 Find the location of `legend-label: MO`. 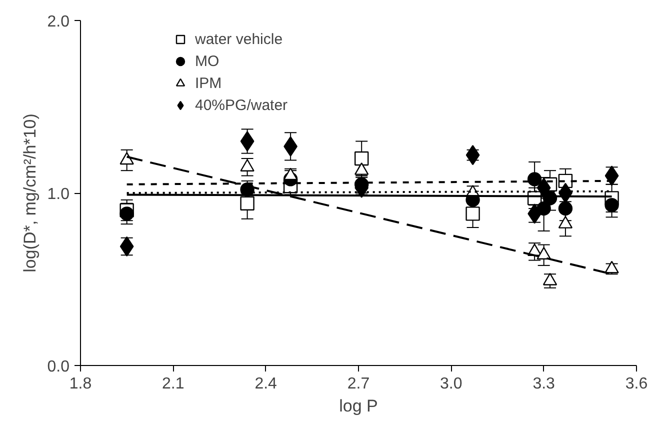

legend-label: MO is located at coordinates (207, 61).